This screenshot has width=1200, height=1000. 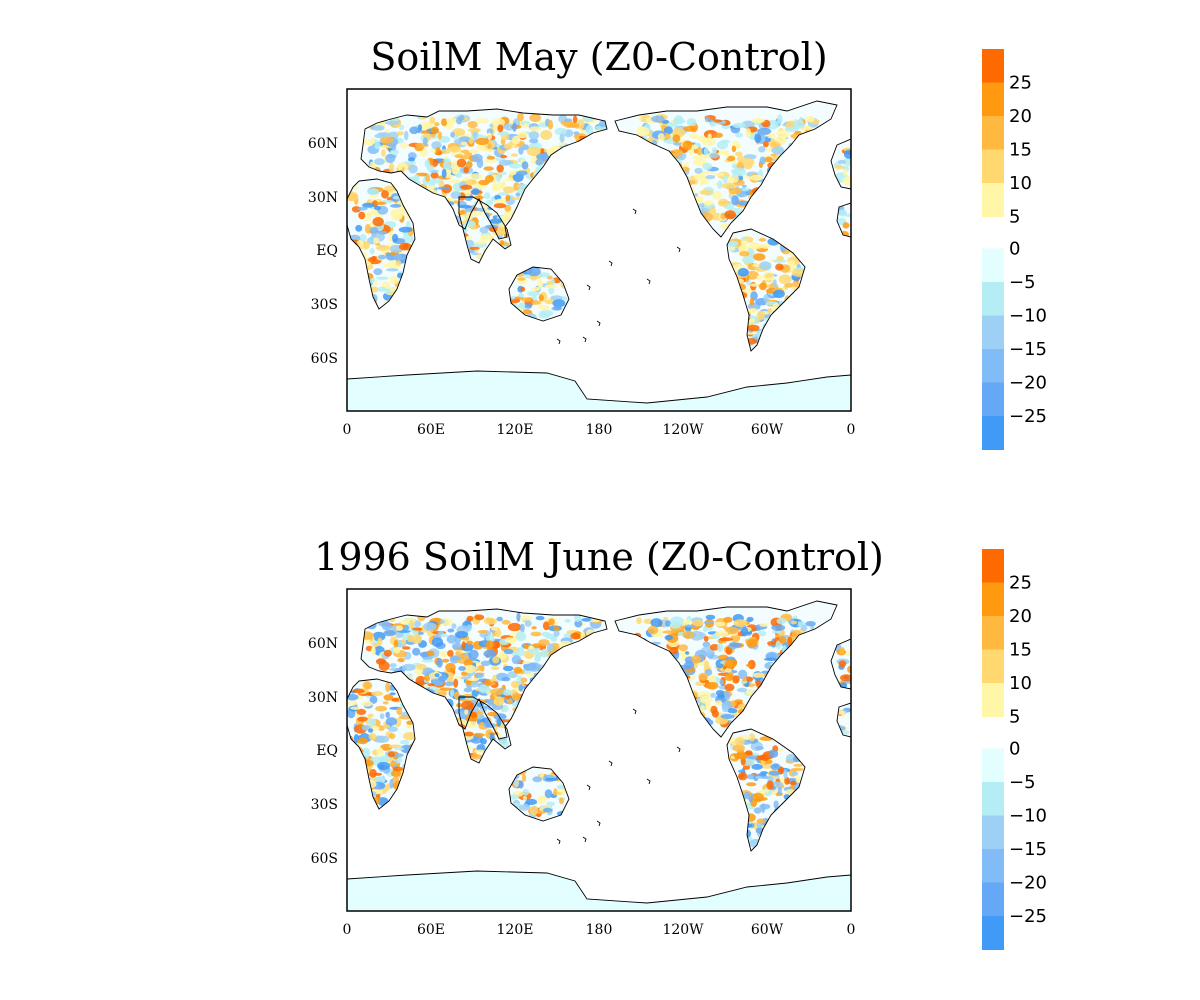 I want to click on panel-title: 1996 SoilM June (Z0-Control), so click(x=599, y=557).